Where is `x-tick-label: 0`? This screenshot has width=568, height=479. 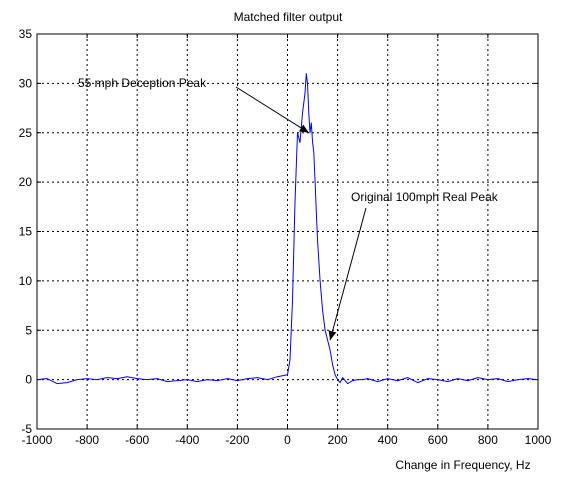
x-tick-label: 0 is located at coordinates (287, 440).